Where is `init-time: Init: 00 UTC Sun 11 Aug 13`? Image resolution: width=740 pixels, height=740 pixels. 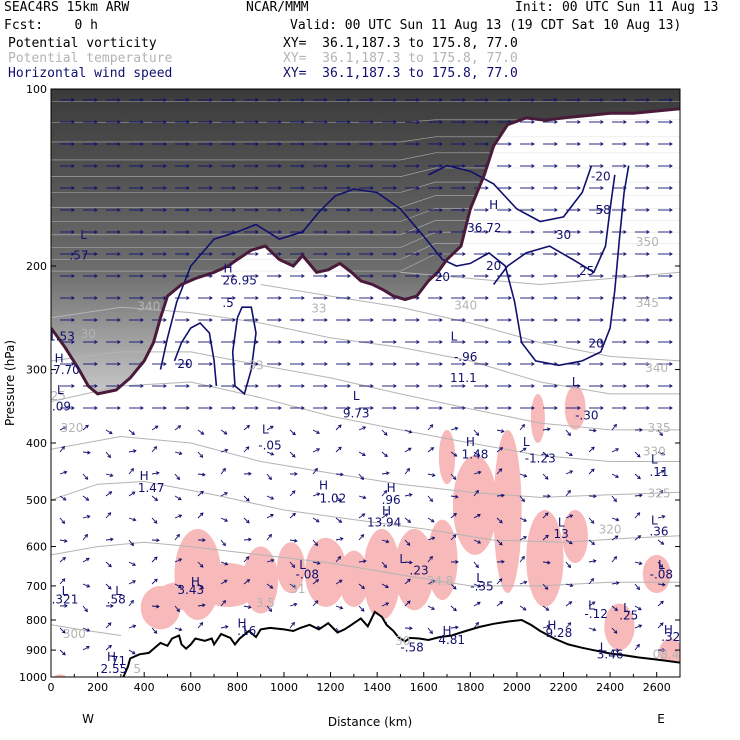
init-time: Init: 00 UTC Sun 11 Aug 13 is located at coordinates (617, 7).